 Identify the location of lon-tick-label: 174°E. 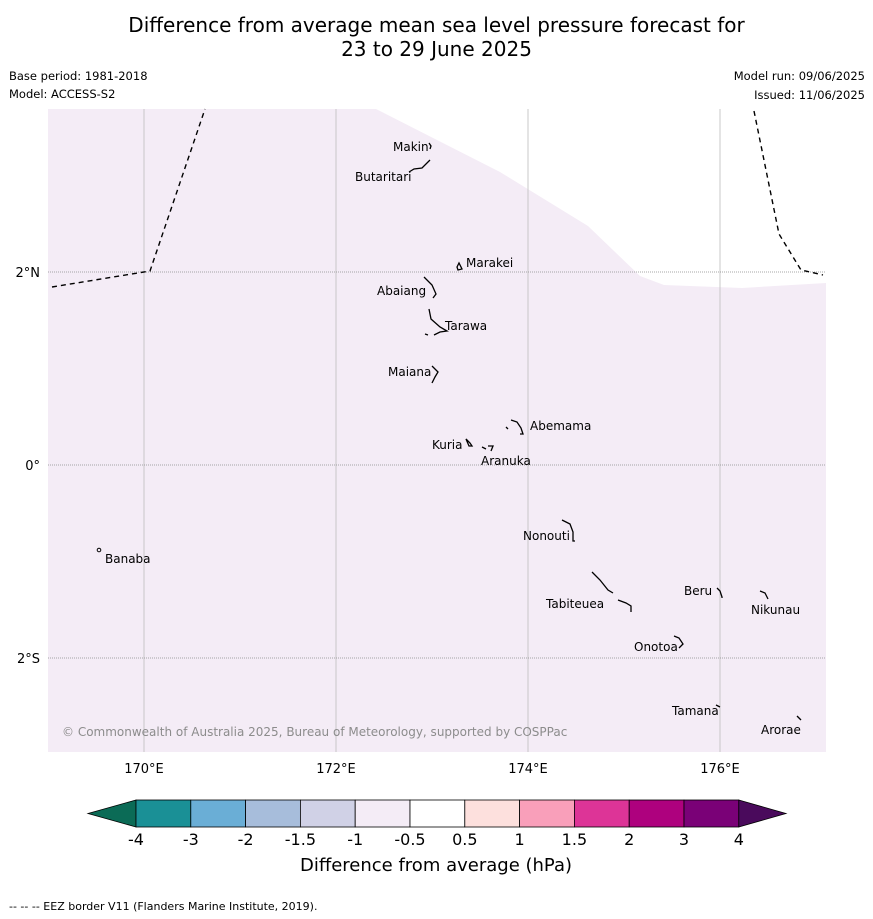
(528, 769).